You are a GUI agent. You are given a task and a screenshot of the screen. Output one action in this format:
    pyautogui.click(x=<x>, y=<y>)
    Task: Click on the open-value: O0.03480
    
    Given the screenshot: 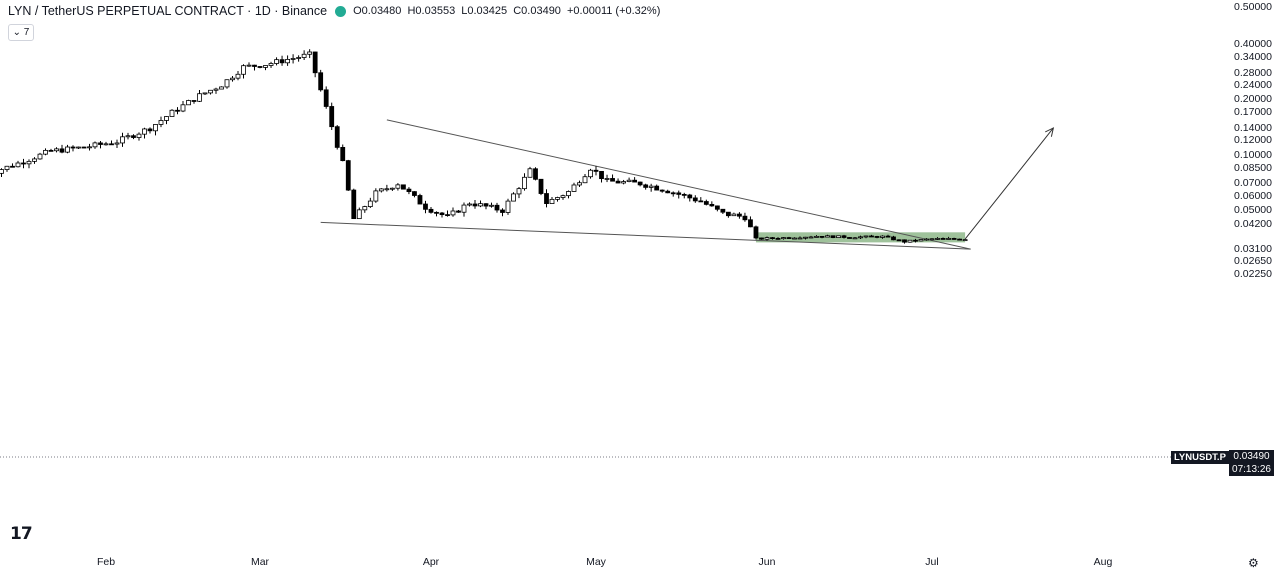 What is the action you would take?
    pyautogui.click(x=377, y=11)
    